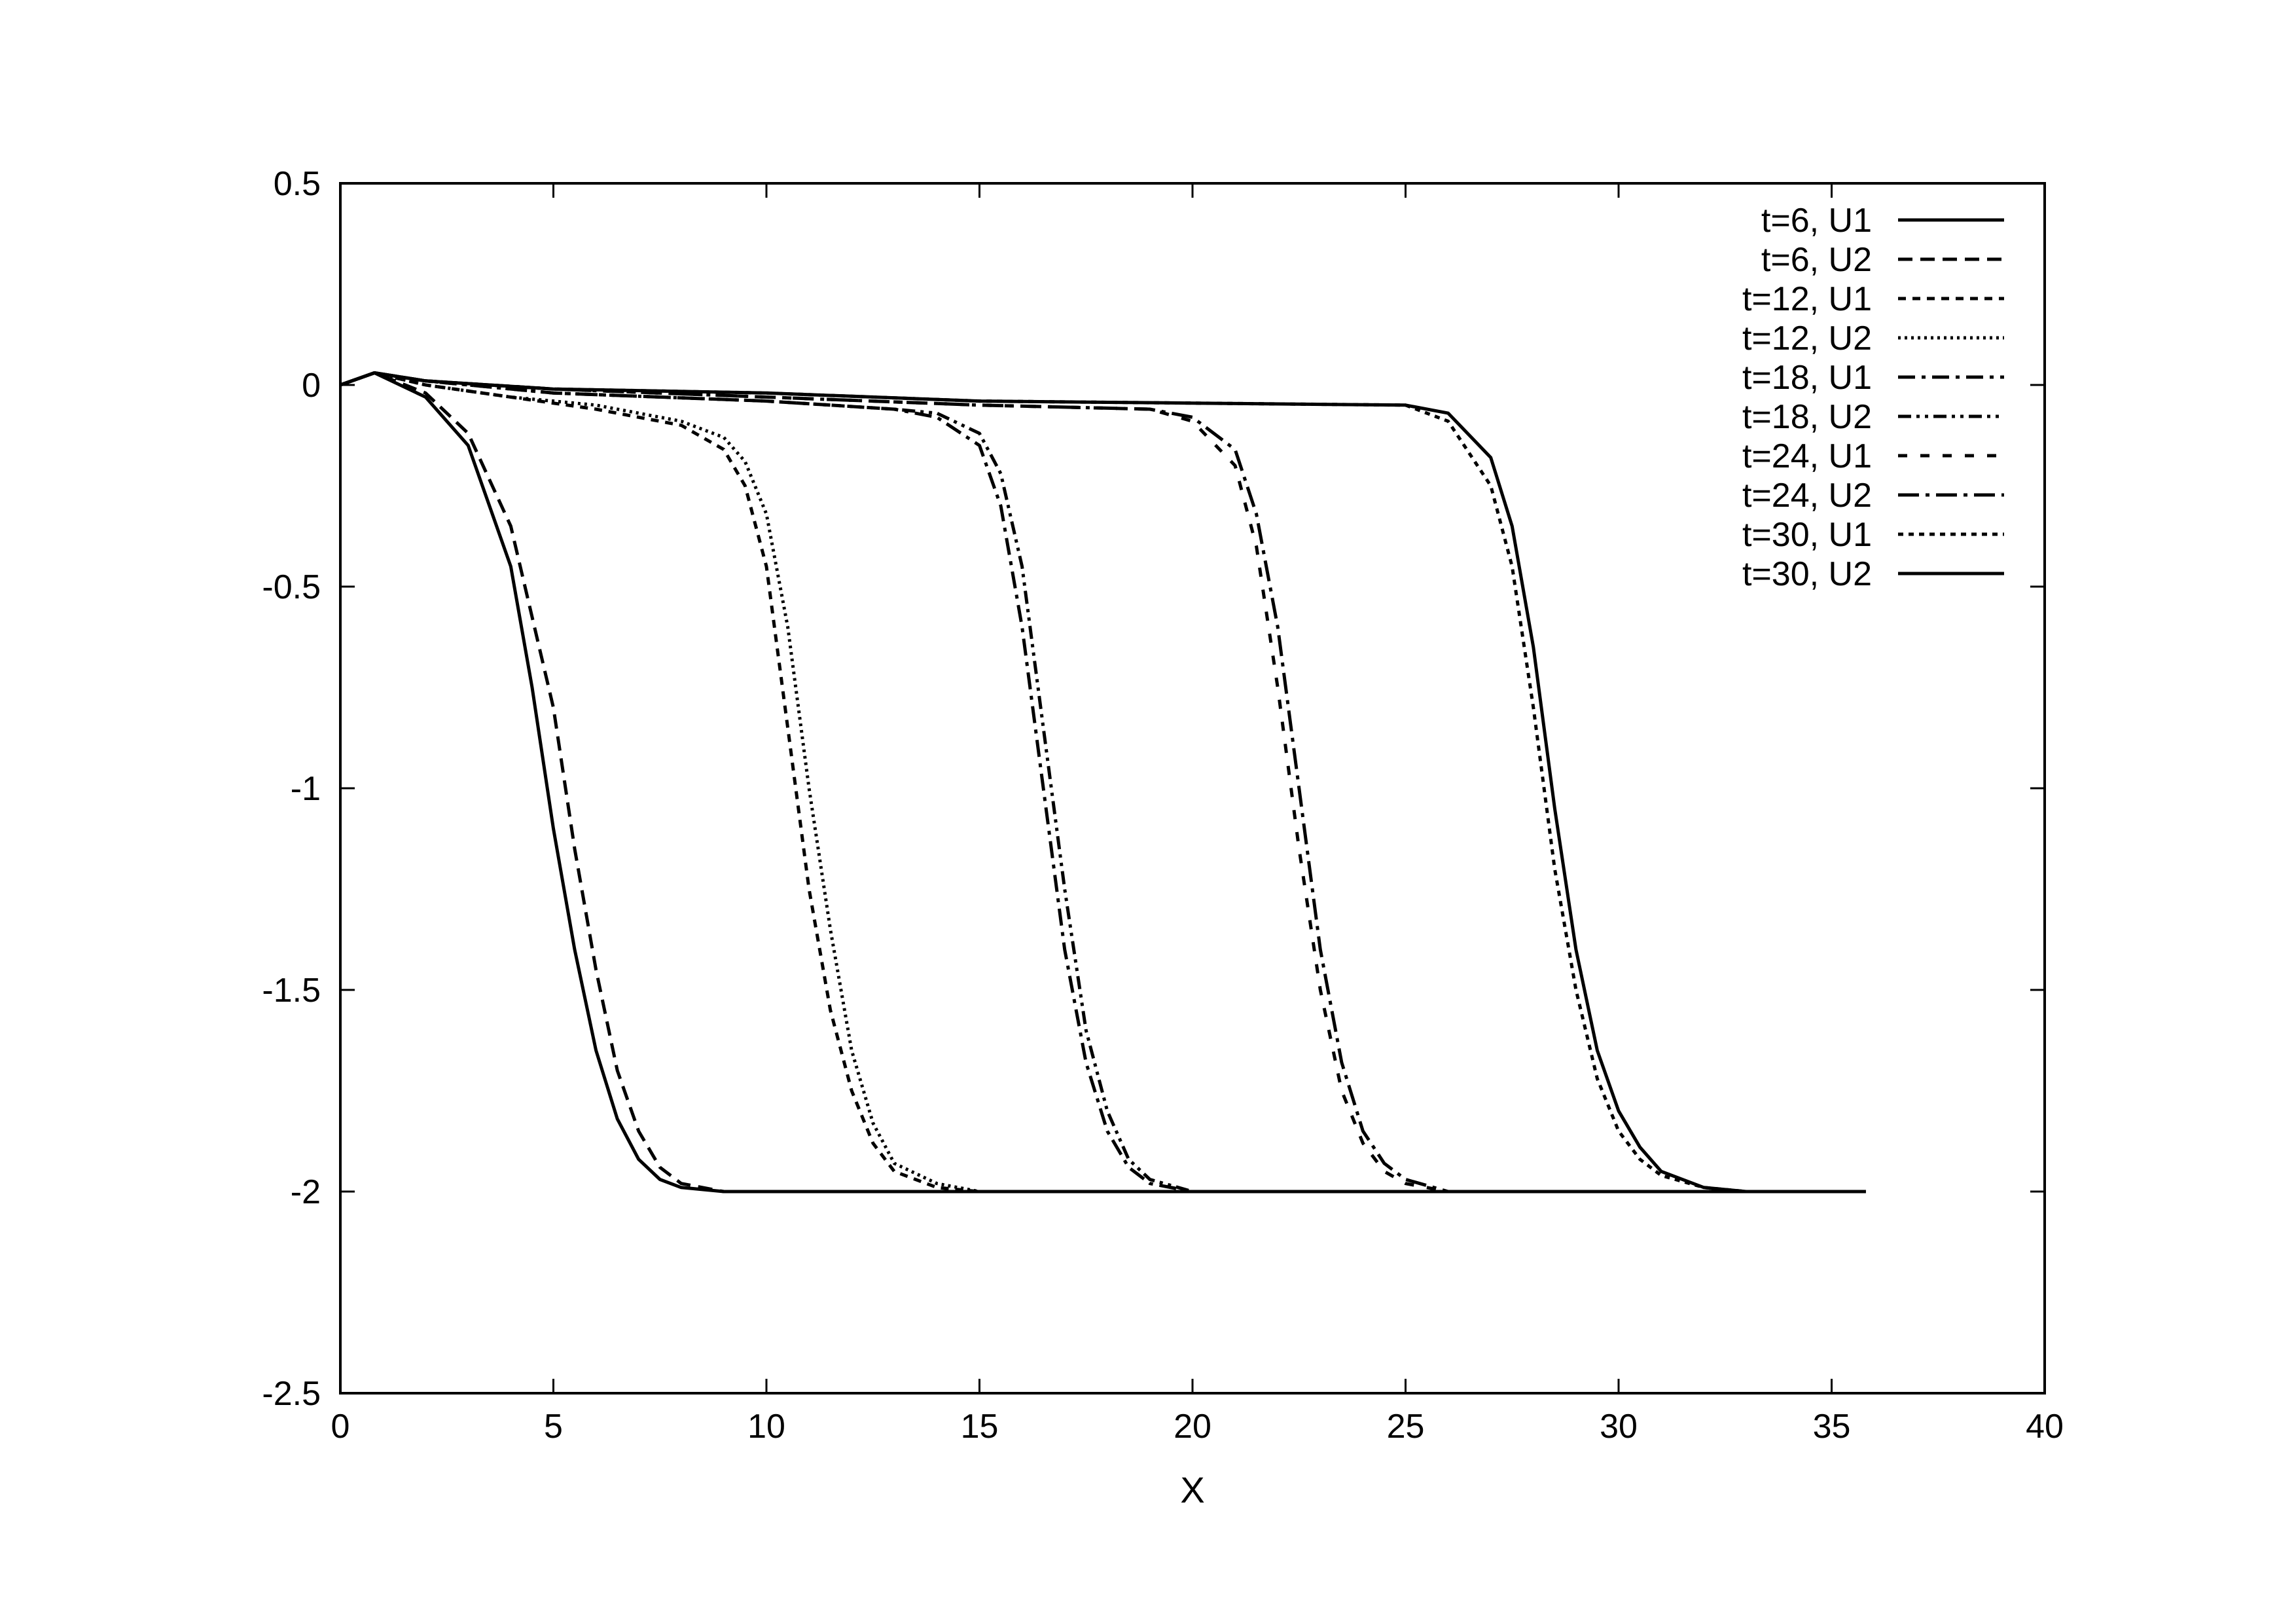 The image size is (2296, 1623). Describe the element at coordinates (291, 1394) in the screenshot. I see `y-tick-label: -2.5` at that location.